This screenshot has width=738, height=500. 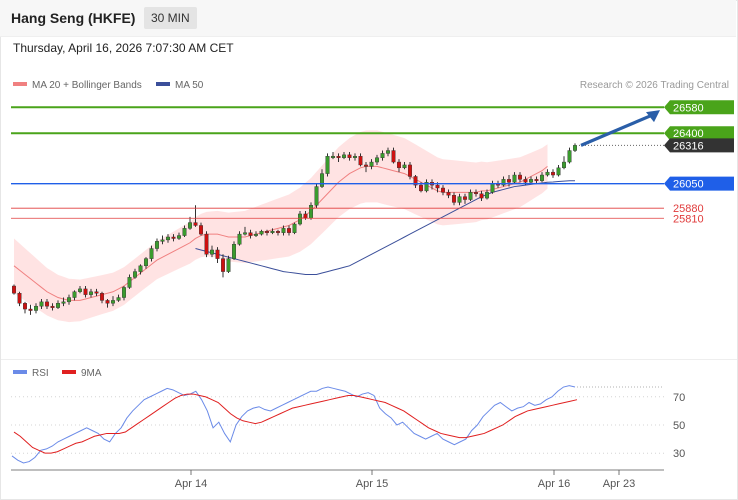 I want to click on rsi-tick-label: 50, so click(x=679, y=426).